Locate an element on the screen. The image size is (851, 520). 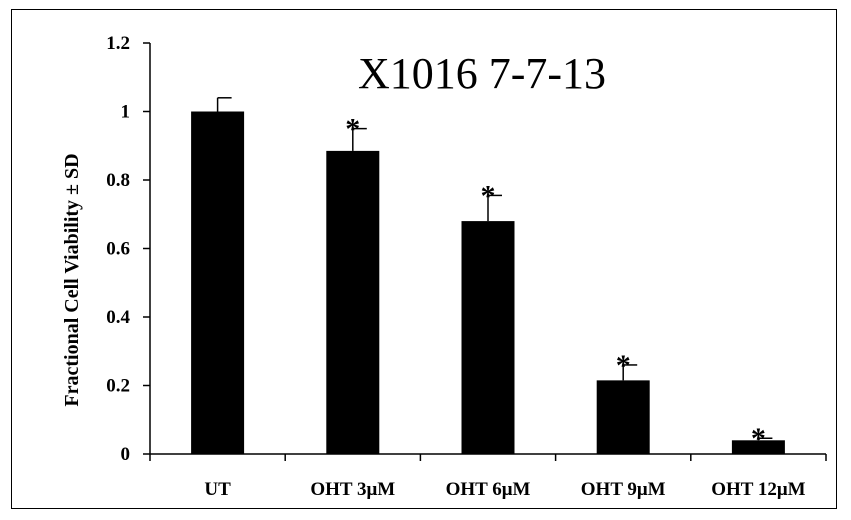
y-tick-label: 0 is located at coordinates (126, 454).